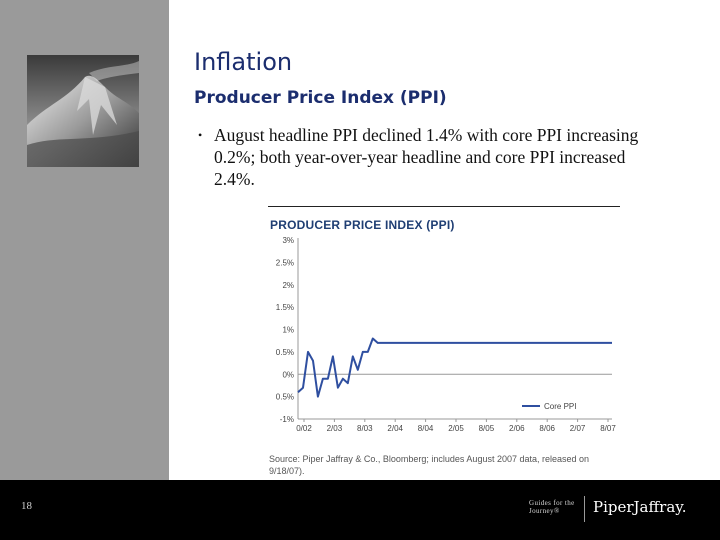 The width and height of the screenshot is (720, 540). I want to click on x-tick-label: 2/05, so click(456, 428).